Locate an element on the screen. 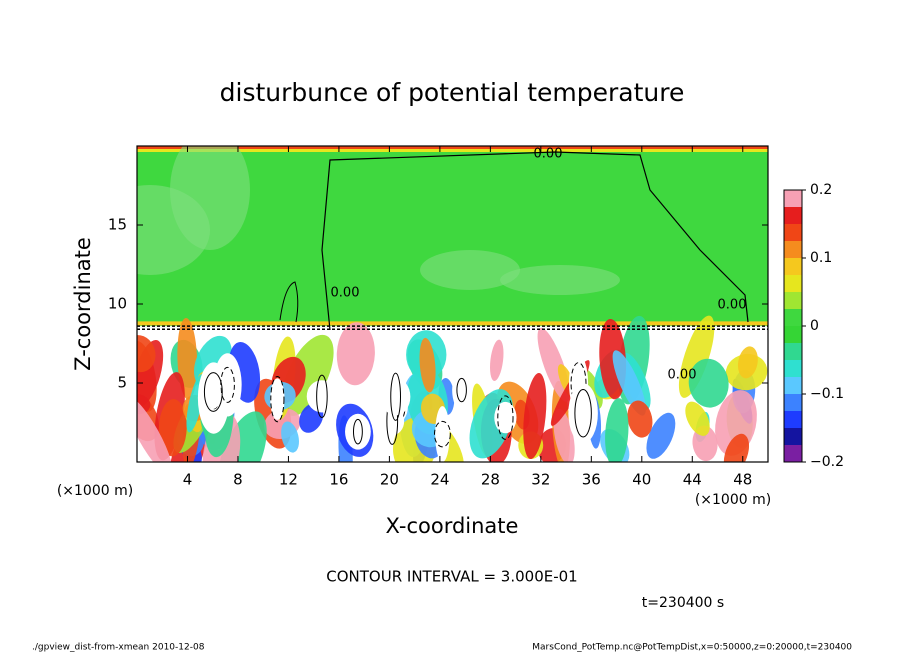 The image size is (904, 654). colorbar-tick-label: 0.1 is located at coordinates (821, 258).